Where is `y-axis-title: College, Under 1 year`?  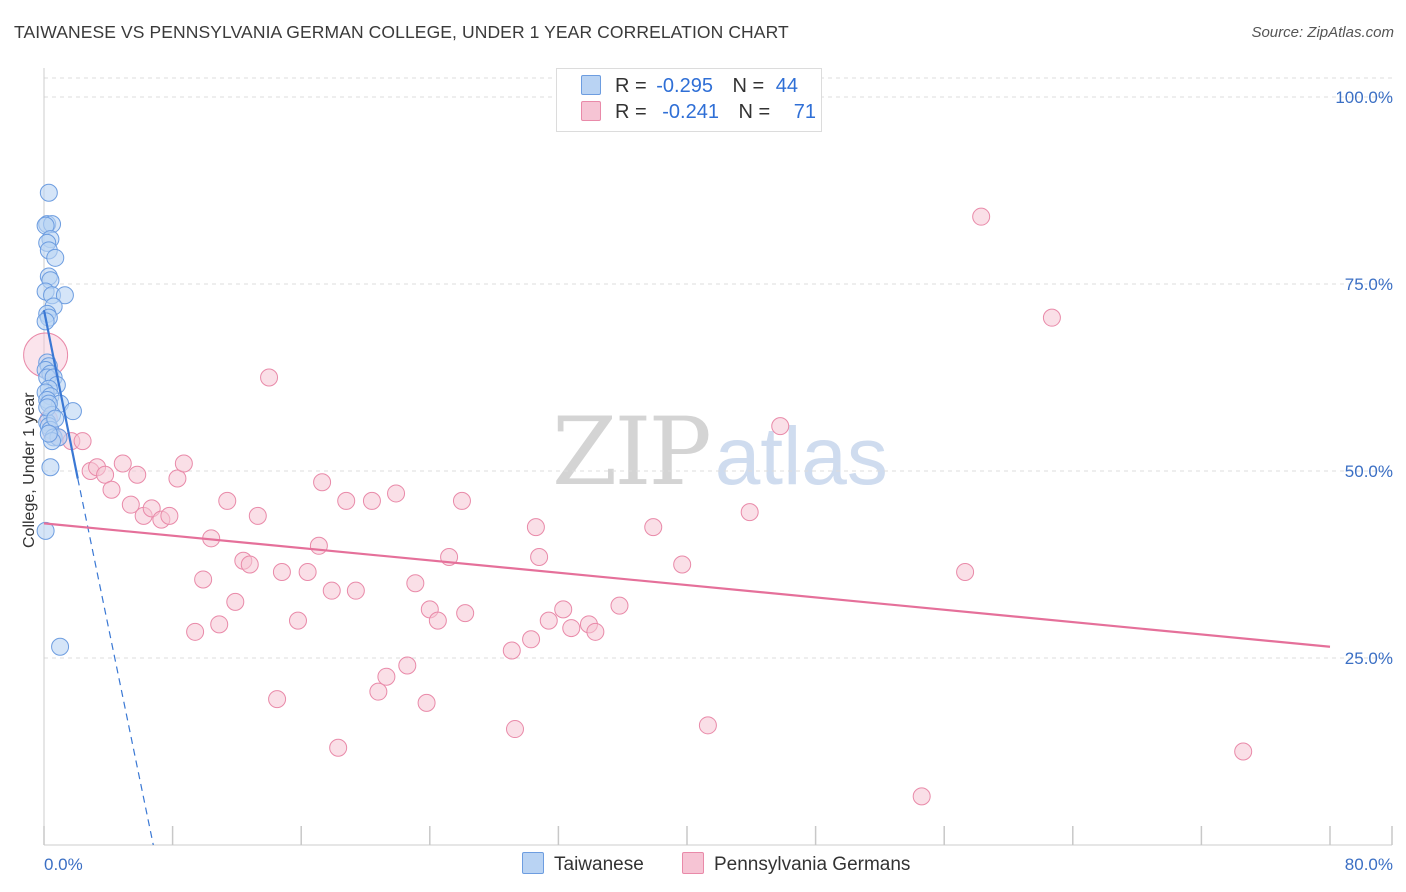
y-axis-title: College, Under 1 year is located at coordinates (29, 470).